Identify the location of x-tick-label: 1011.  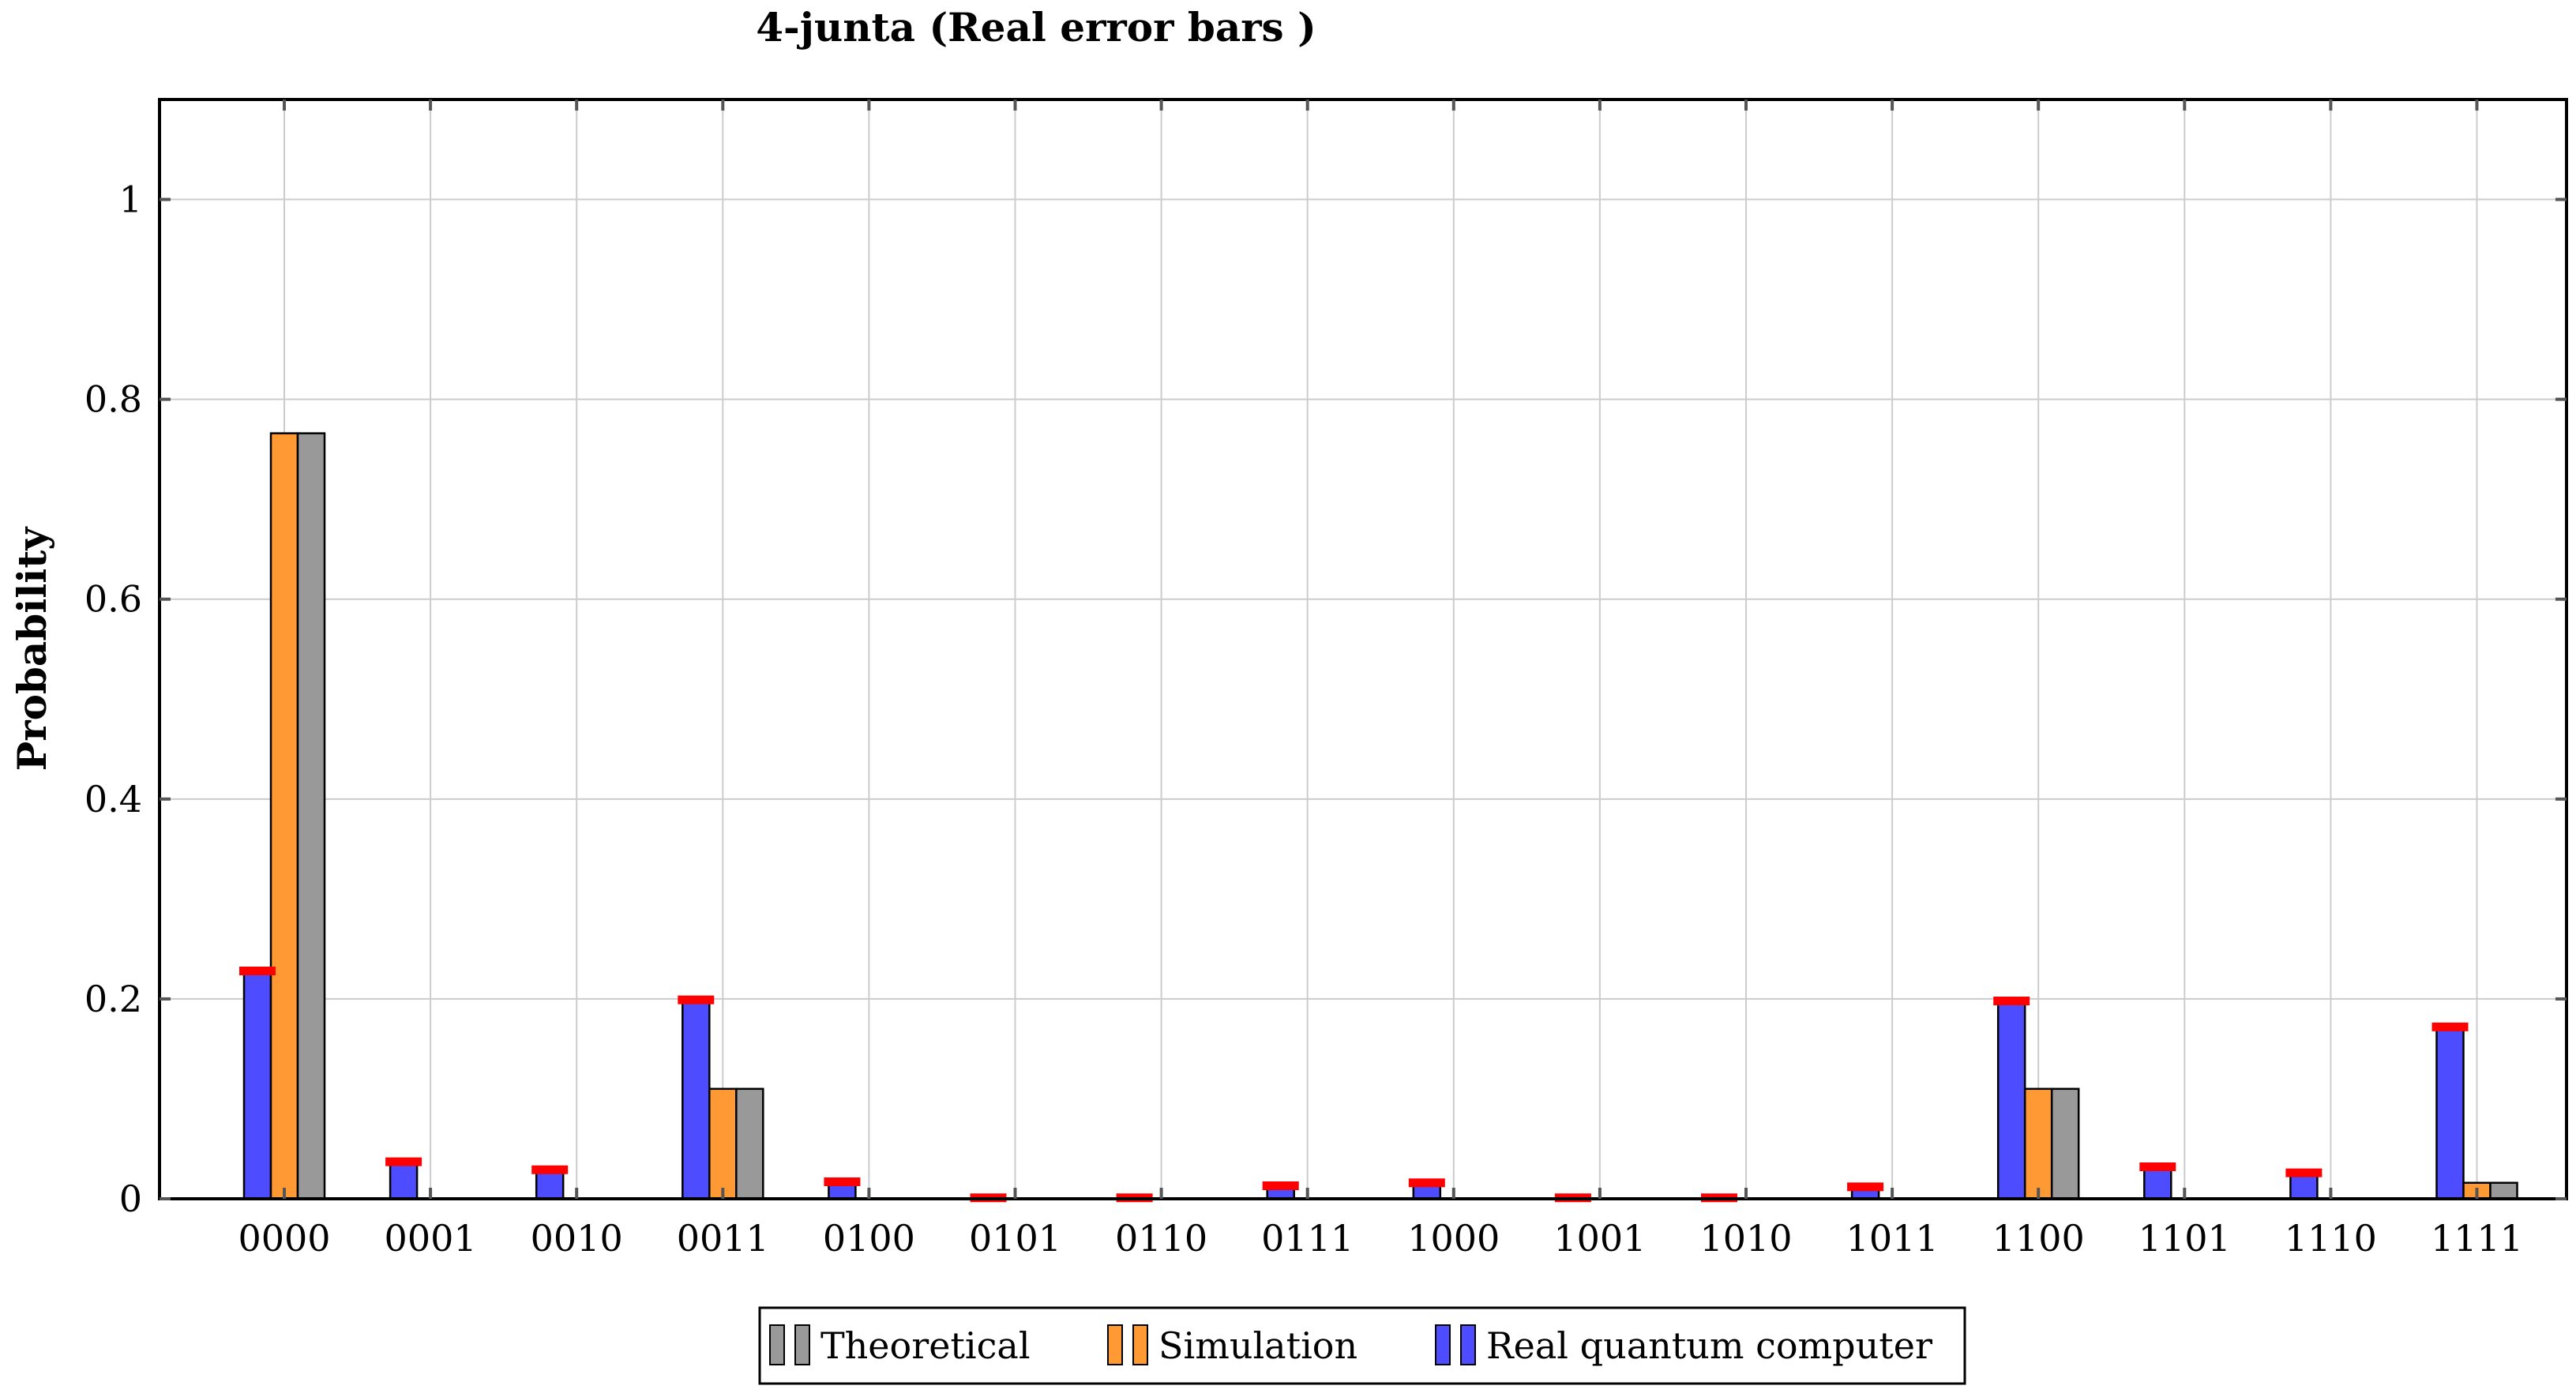
(1892, 1238).